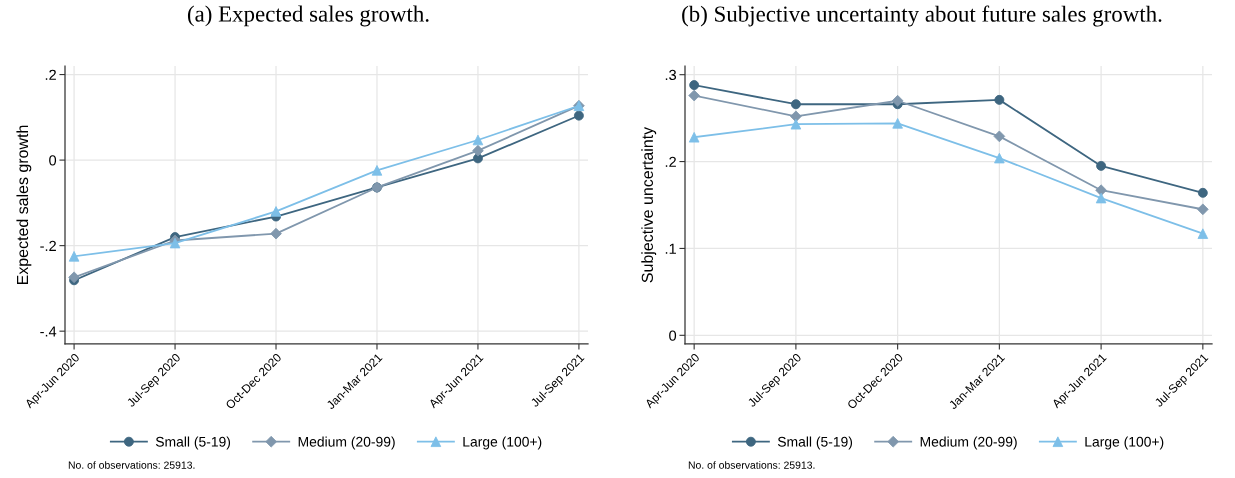  What do you see at coordinates (649, 204) in the screenshot?
I see `y-axis-title: Subjective uncertainty` at bounding box center [649, 204].